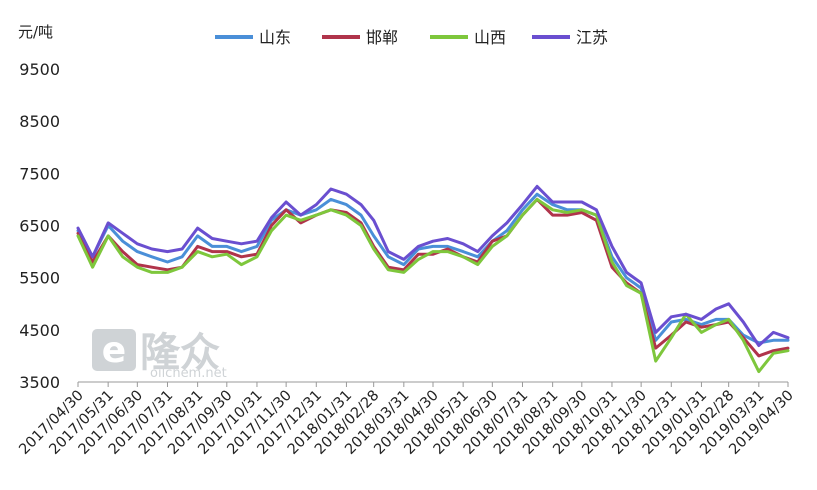 The width and height of the screenshot is (817, 490). Describe the element at coordinates (411, 37) in the screenshot. I see `legend: 山东 邯郸 山西 江苏` at that location.